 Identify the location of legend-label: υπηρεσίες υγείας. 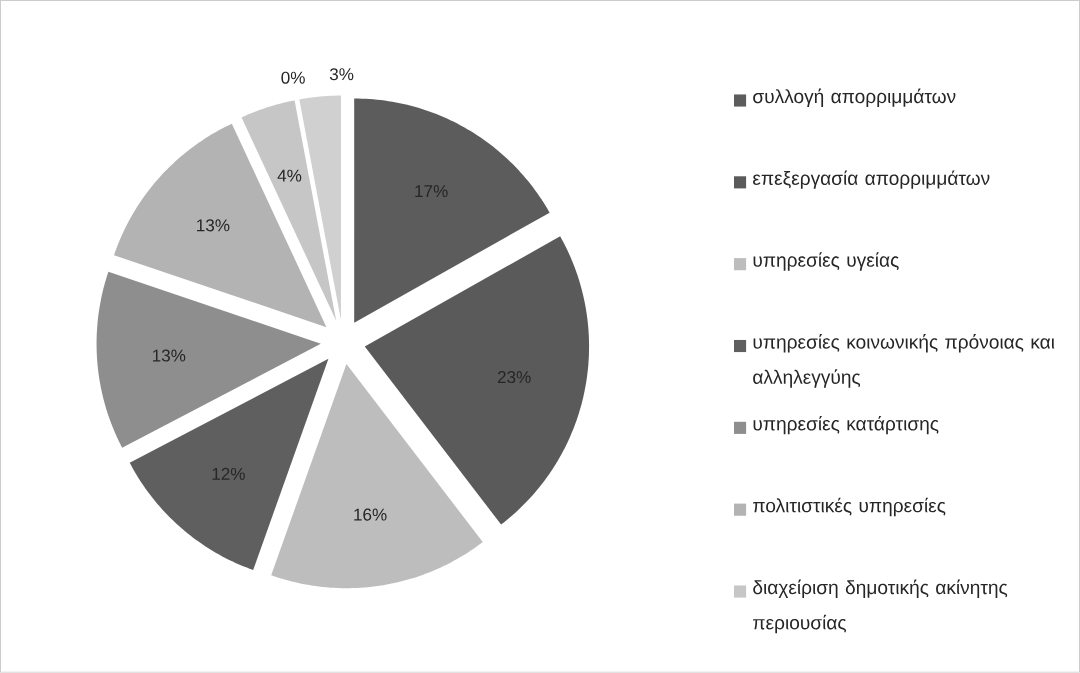
(826, 261).